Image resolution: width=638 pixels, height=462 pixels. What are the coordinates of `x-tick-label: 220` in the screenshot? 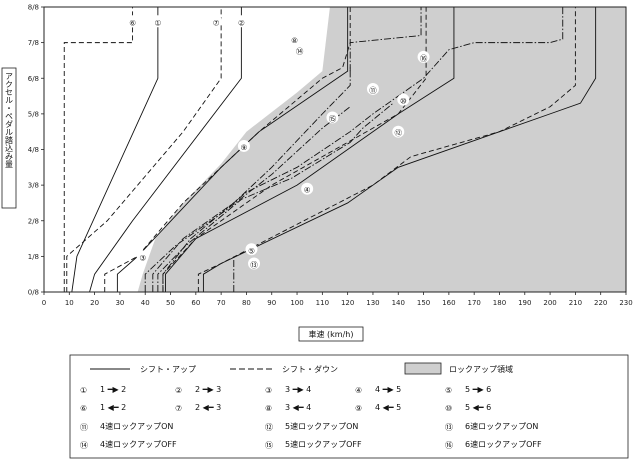 It's located at (600, 303).